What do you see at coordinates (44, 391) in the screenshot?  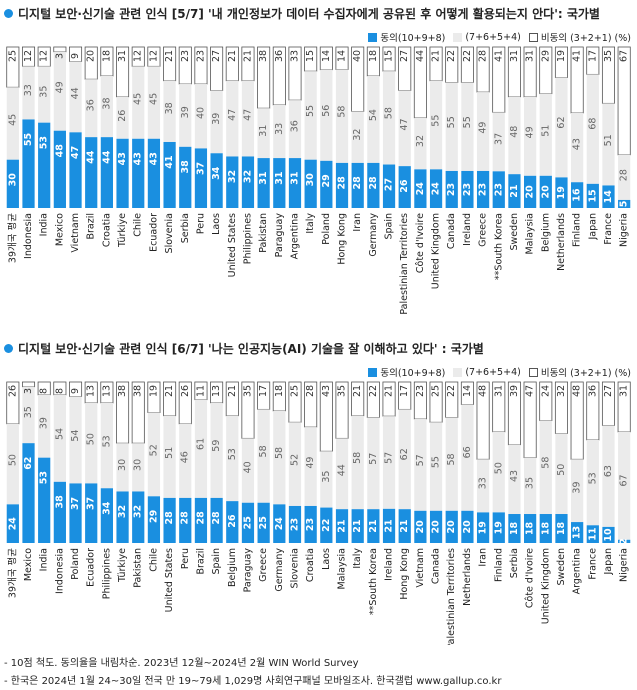 I see `value-label-disagree: 8` at bounding box center [44, 391].